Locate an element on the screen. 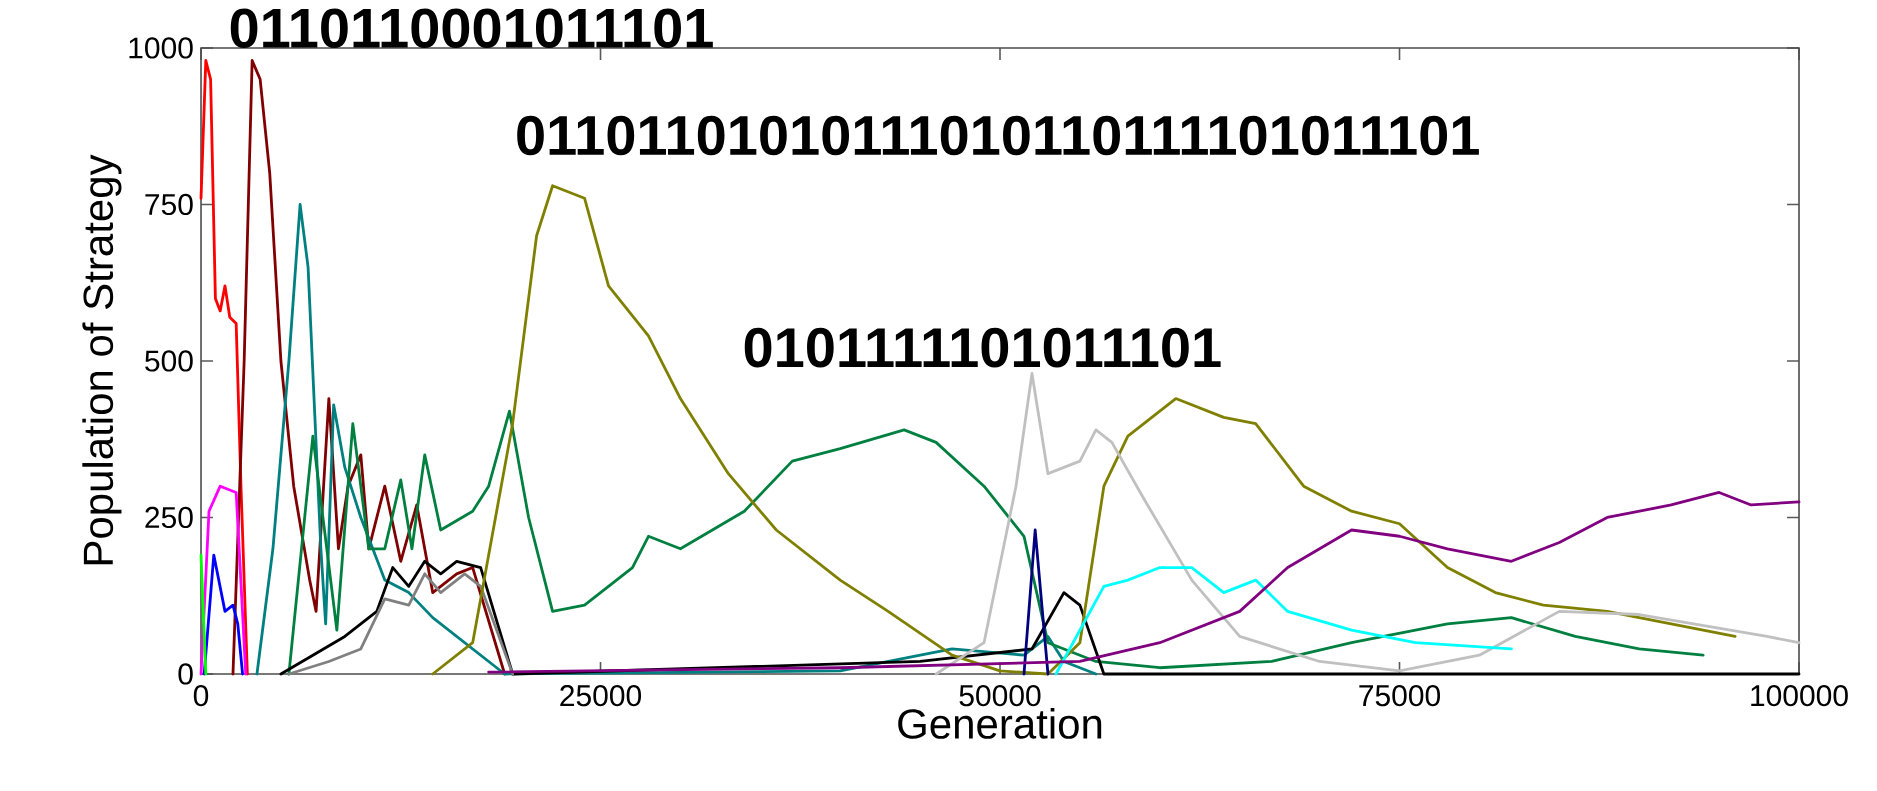  annotation: 0101111101011101 is located at coordinates (982, 347).